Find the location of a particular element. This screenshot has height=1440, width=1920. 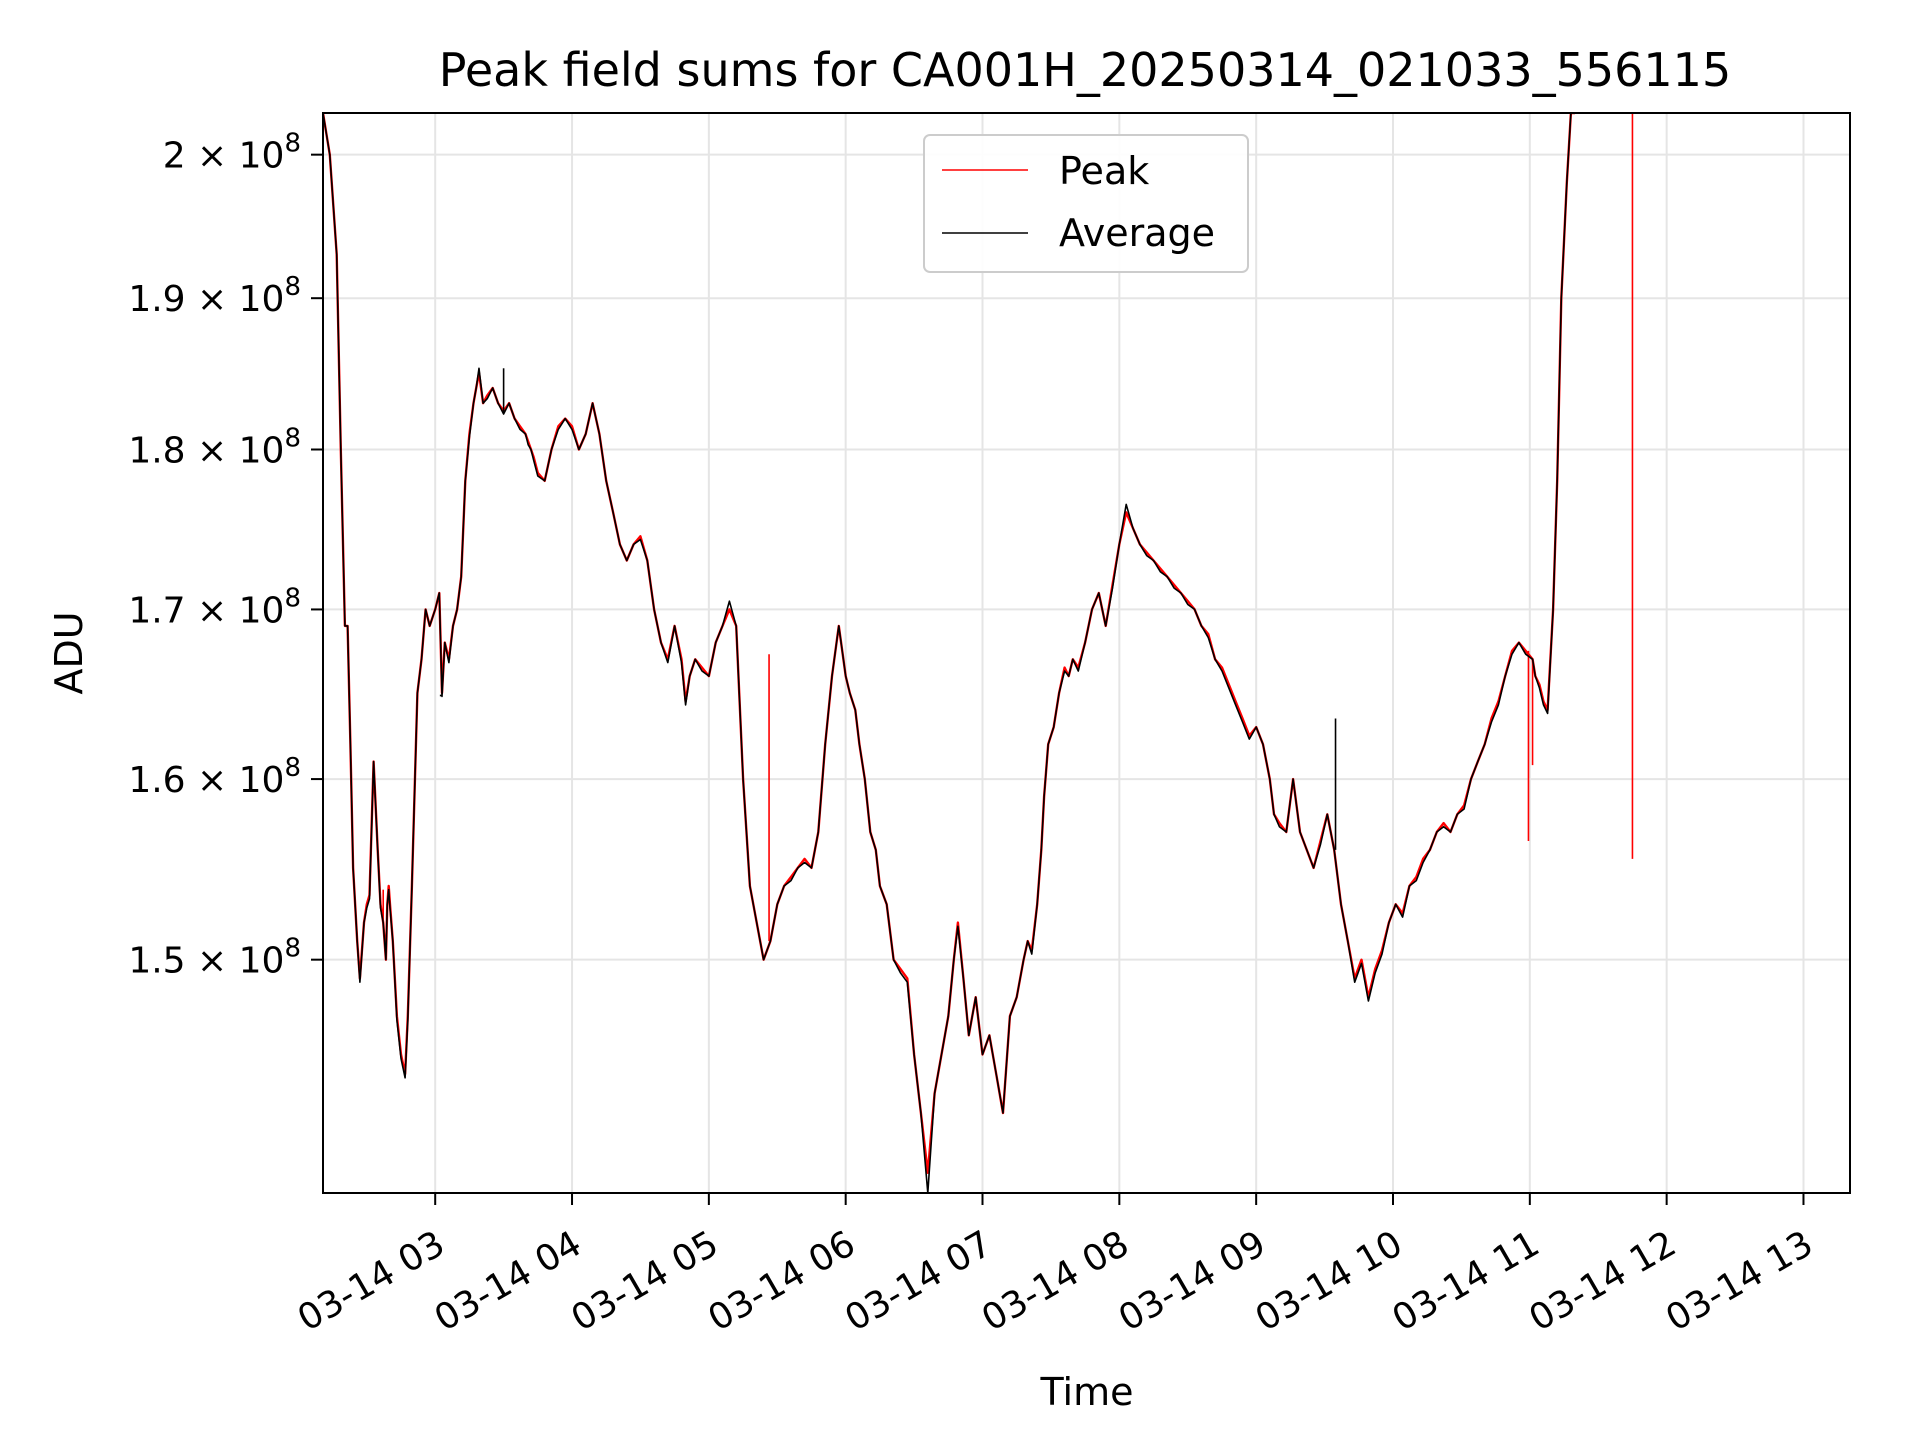

y-tick-label: 2 × 108 is located at coordinates (232, 153).